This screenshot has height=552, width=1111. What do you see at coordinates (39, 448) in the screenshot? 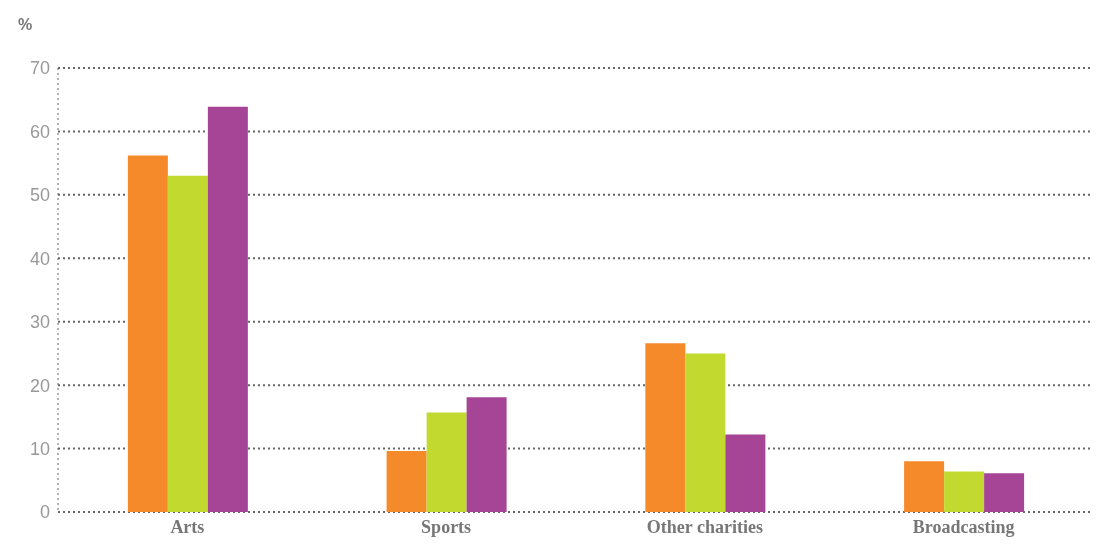
I see `y-tick-label: 10` at bounding box center [39, 448].